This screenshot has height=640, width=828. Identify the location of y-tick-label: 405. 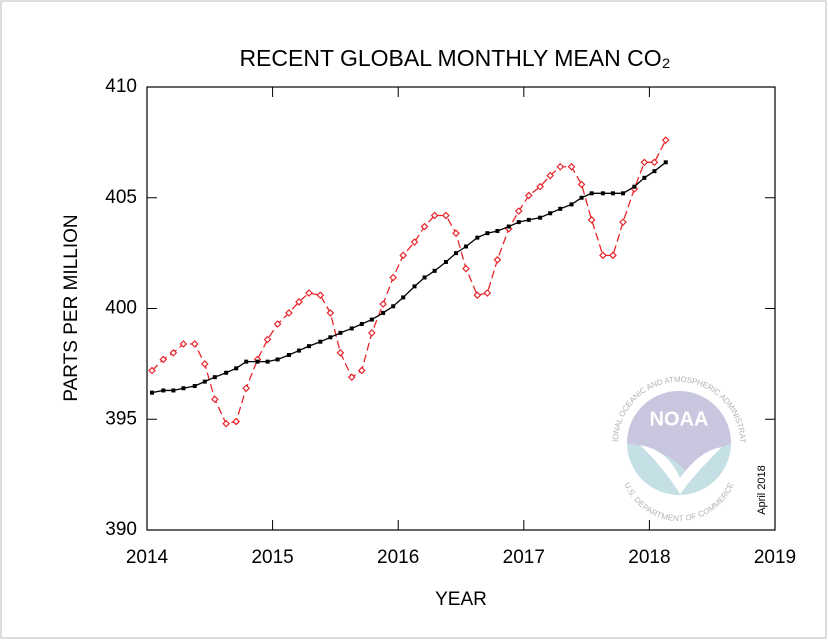
(121, 197).